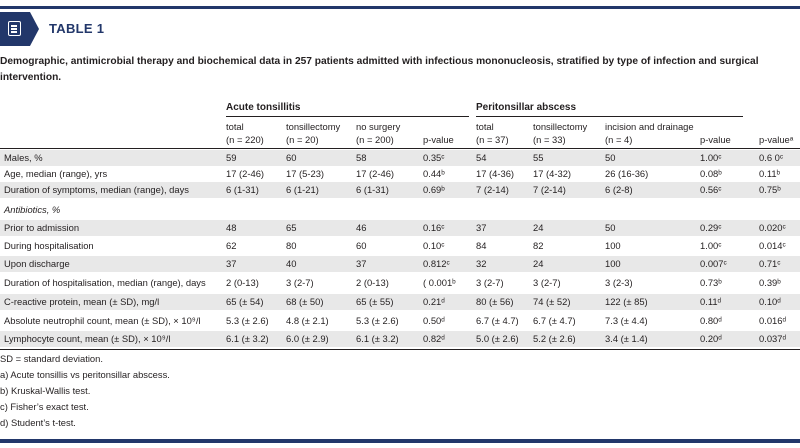 This screenshot has height=448, width=800. I want to click on header-arrow, so click(34, 29).